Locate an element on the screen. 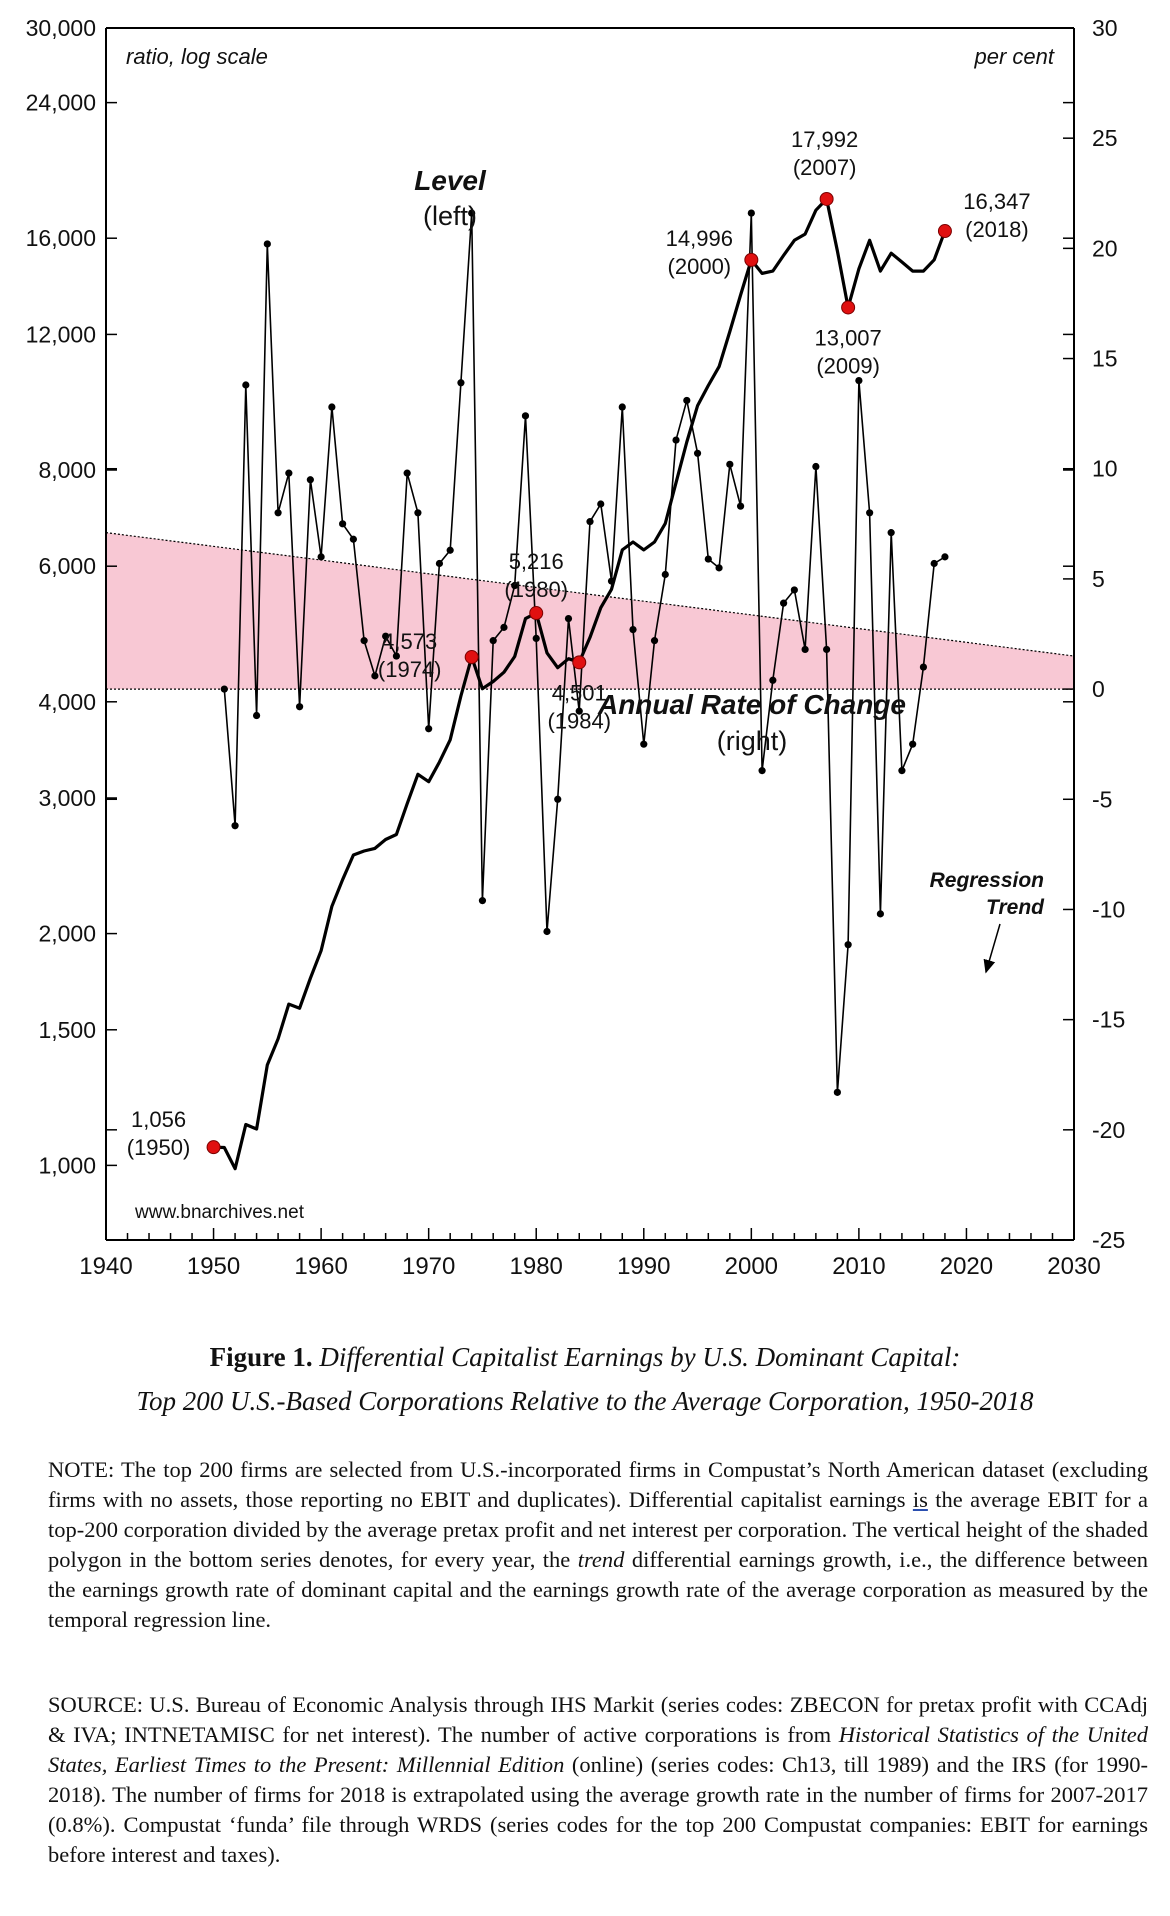 This screenshot has width=1170, height=1916. level-point-value-label: 17,992 is located at coordinates (824, 139).